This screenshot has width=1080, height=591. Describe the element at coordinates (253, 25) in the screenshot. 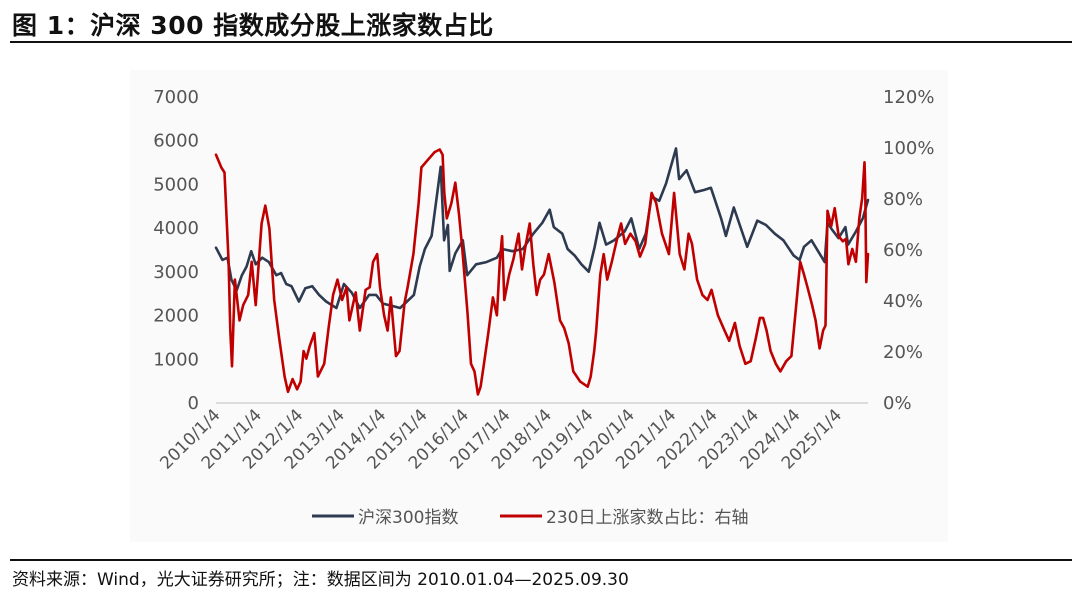

I see `figure-title: 图 1：沪深 300 指数成分股上涨家数占比` at that location.